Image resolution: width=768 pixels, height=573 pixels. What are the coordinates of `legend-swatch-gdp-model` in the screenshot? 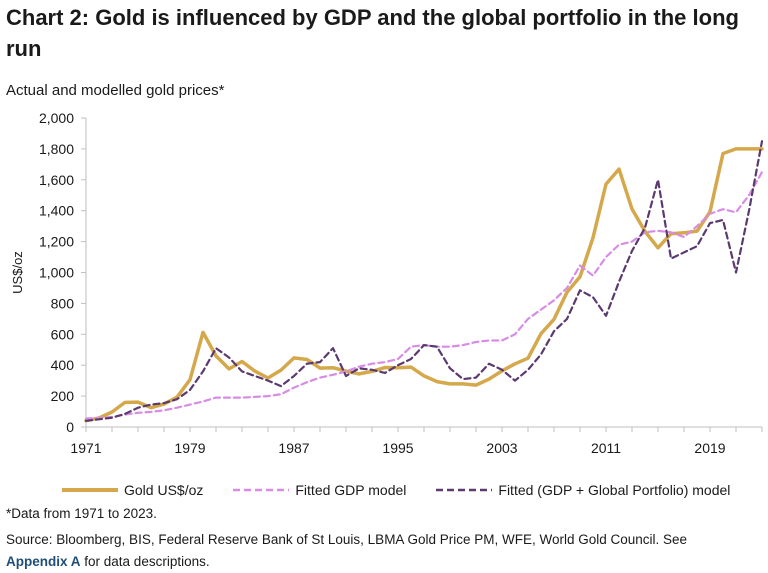 It's located at (261, 490).